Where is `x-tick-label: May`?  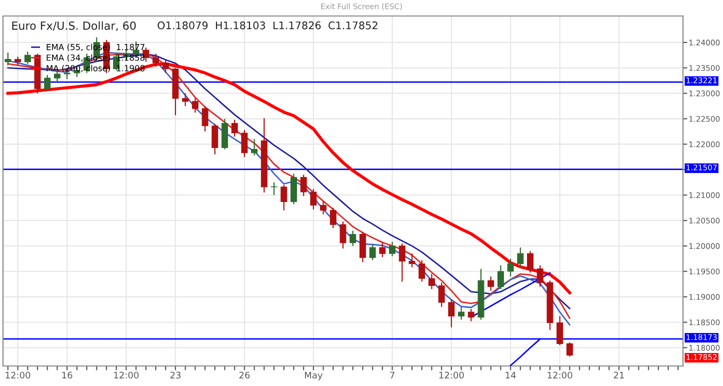
x-tick-label: May is located at coordinates (313, 376).